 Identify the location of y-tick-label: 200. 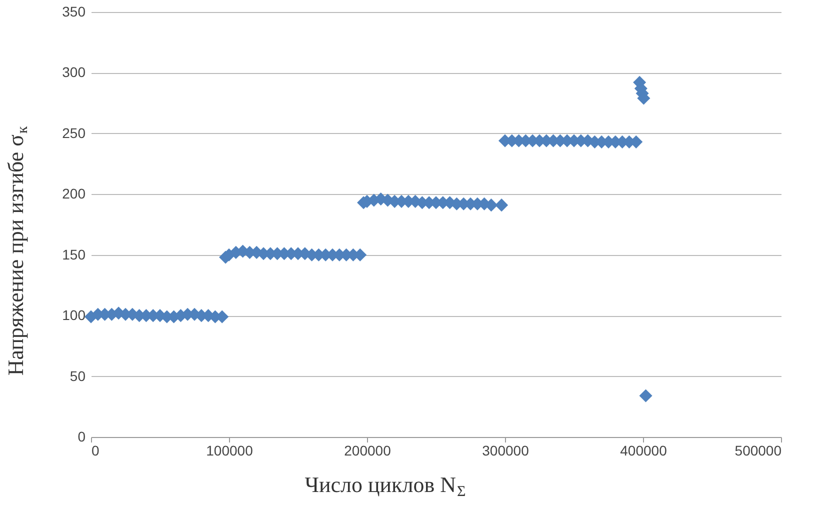
(74, 194).